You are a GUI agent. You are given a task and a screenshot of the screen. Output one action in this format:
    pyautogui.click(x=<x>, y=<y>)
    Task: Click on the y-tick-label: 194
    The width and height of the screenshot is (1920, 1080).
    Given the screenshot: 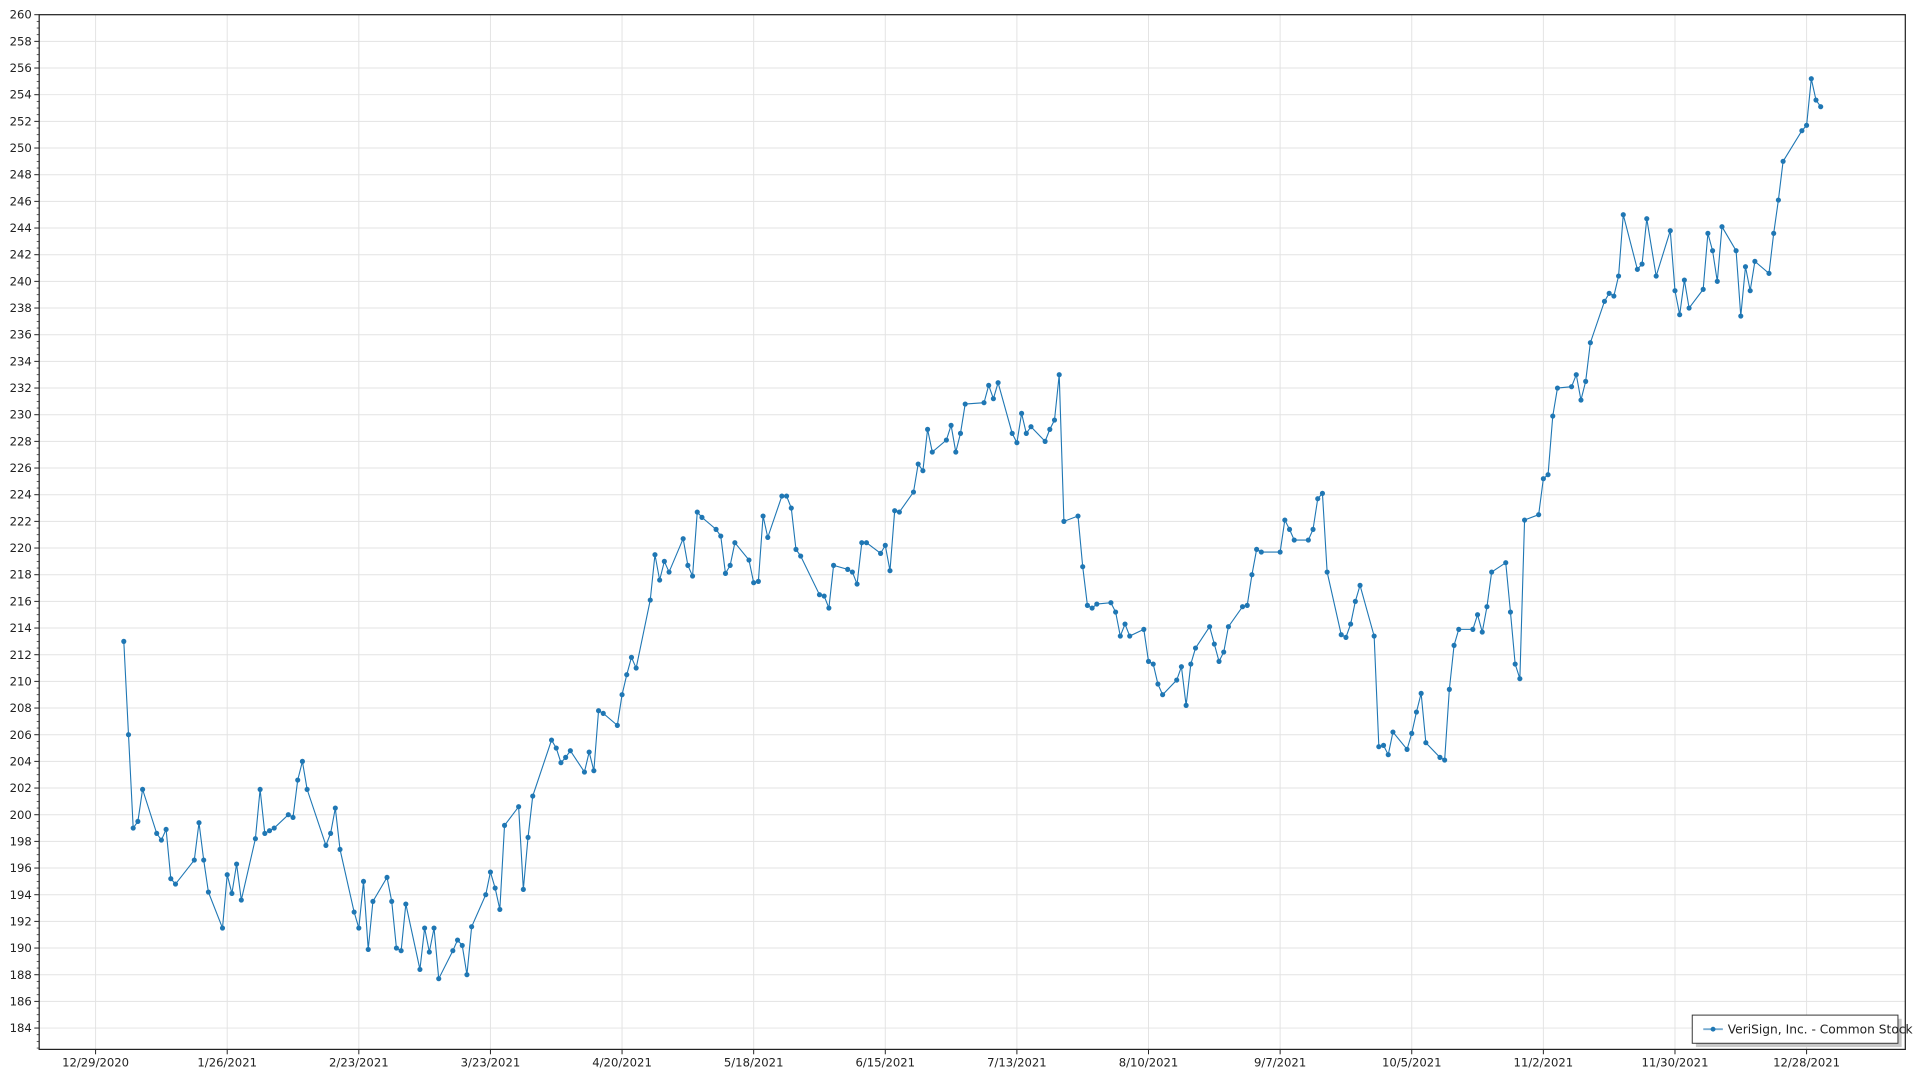 What is the action you would take?
    pyautogui.click(x=21, y=895)
    